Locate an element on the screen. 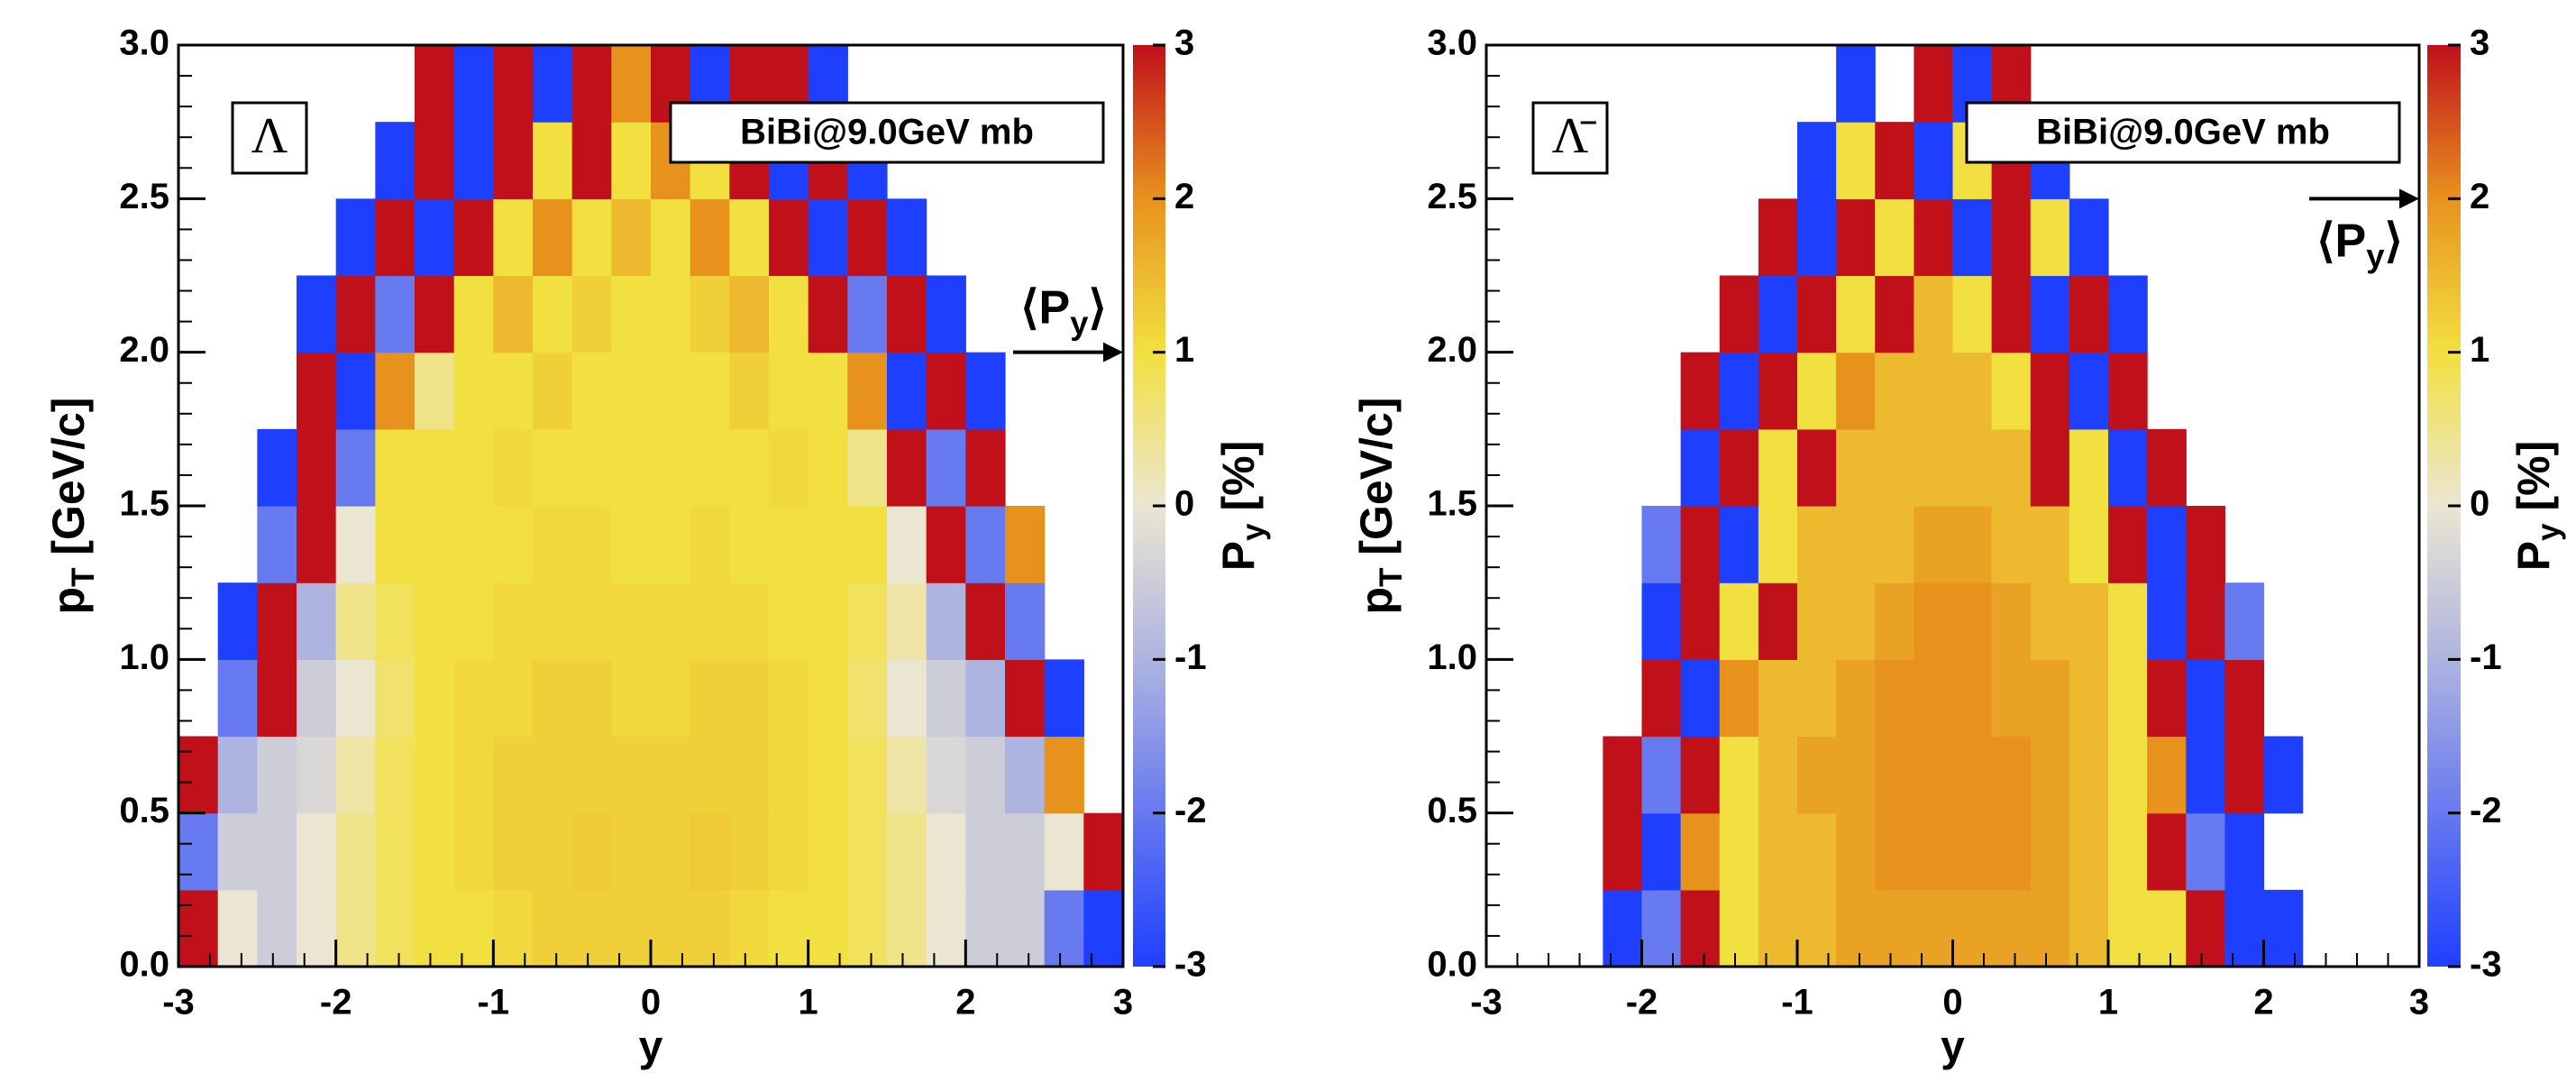  x-tick-label: 1 is located at coordinates (2108, 1003).